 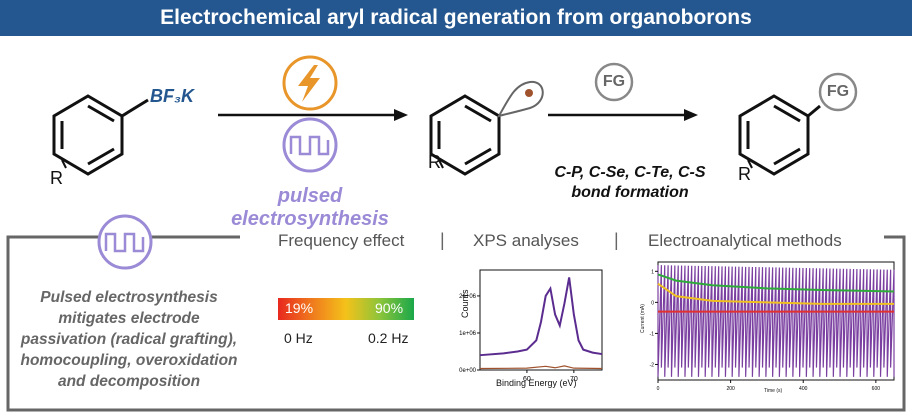 I want to click on bond-line: bond formation, so click(x=630, y=192).